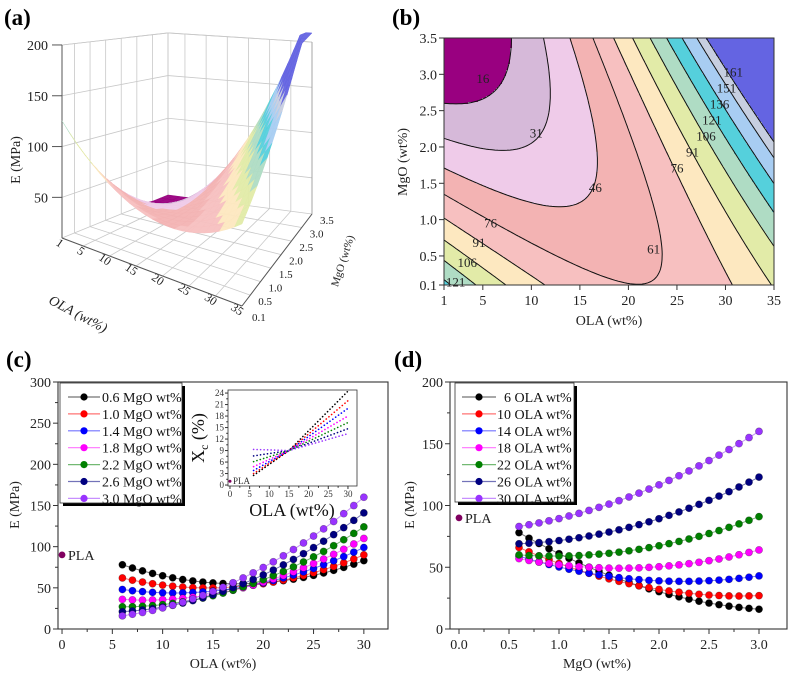 The image size is (792, 682). Describe the element at coordinates (222, 451) in the screenshot. I see `y-tick-label: 9` at that location.